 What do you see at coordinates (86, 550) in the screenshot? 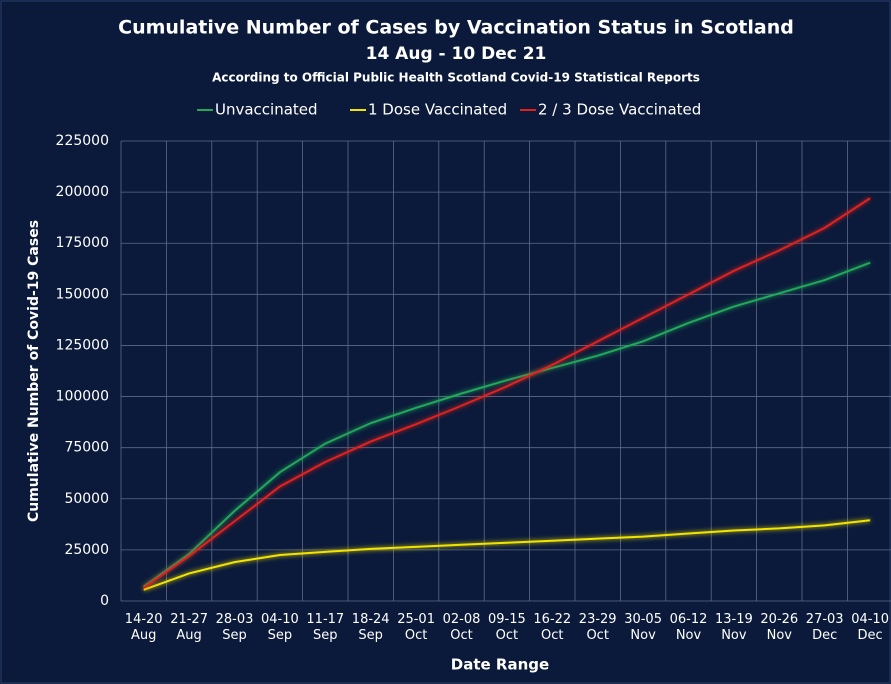
I see `y-tick-label: 25000` at bounding box center [86, 550].